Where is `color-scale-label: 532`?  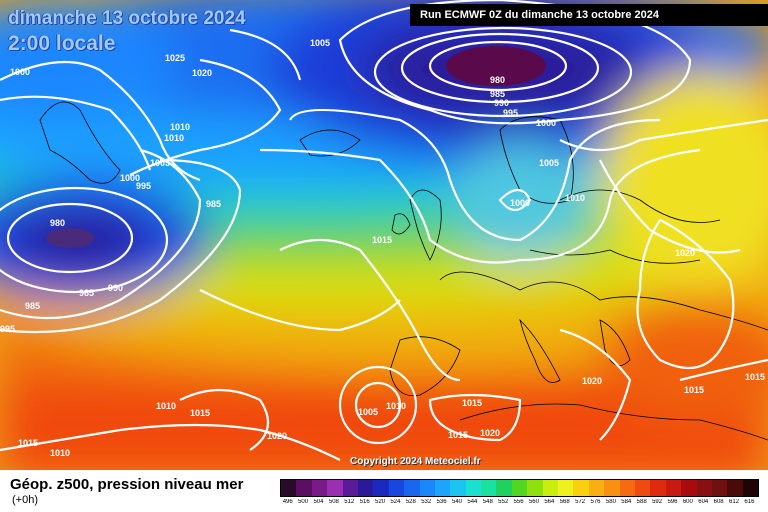 color-scale-label: 532 is located at coordinates (426, 502).